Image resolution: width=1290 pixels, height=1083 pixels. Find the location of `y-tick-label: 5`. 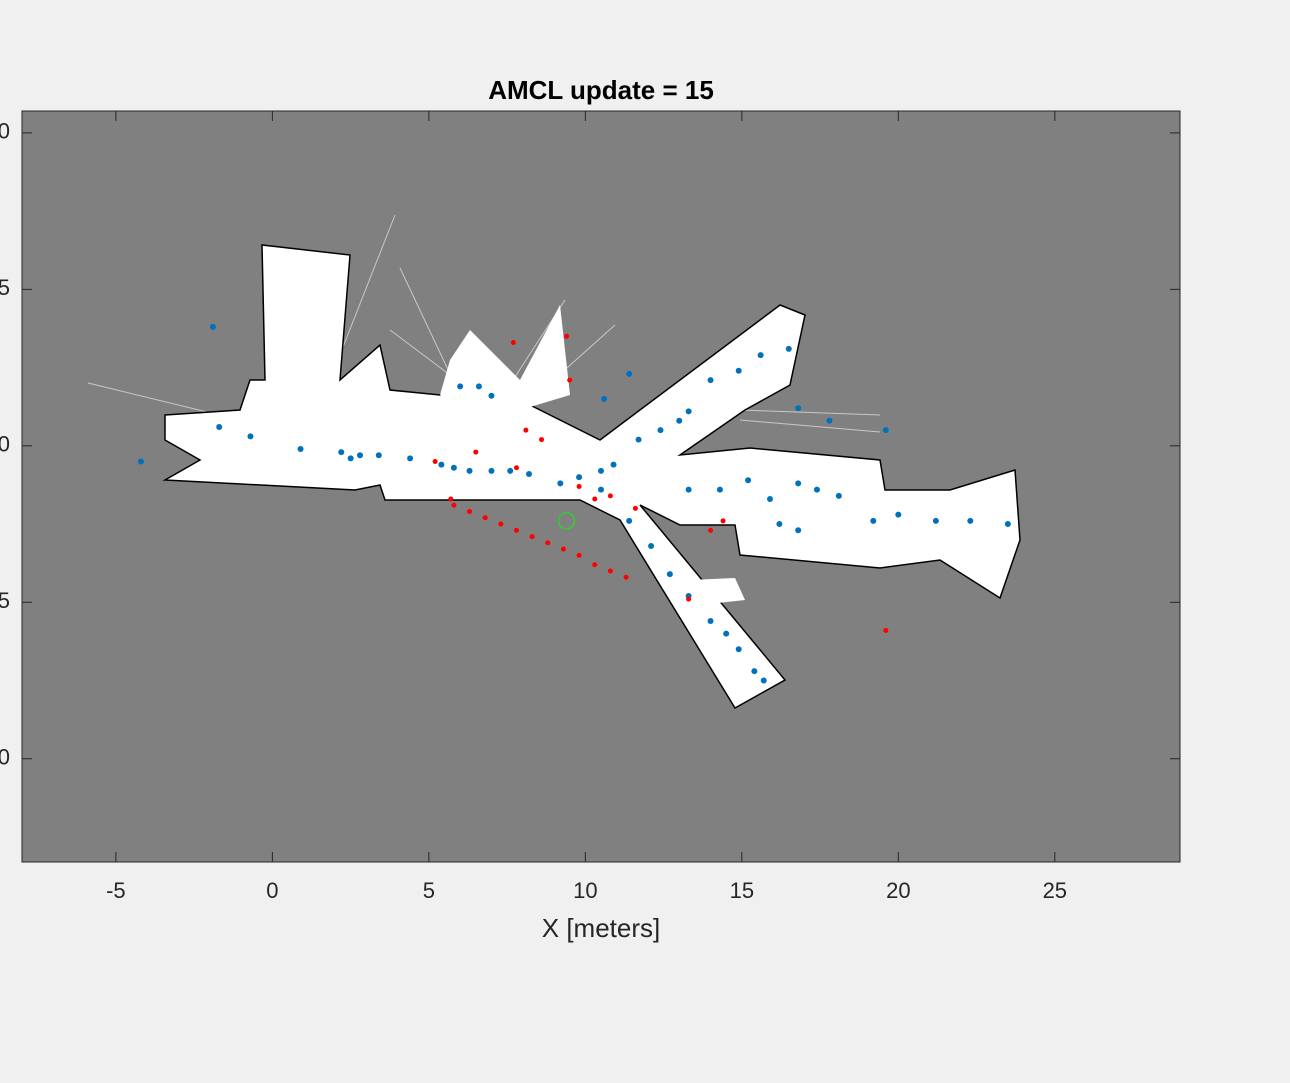

y-tick-label: 5 is located at coordinates (5, 600).